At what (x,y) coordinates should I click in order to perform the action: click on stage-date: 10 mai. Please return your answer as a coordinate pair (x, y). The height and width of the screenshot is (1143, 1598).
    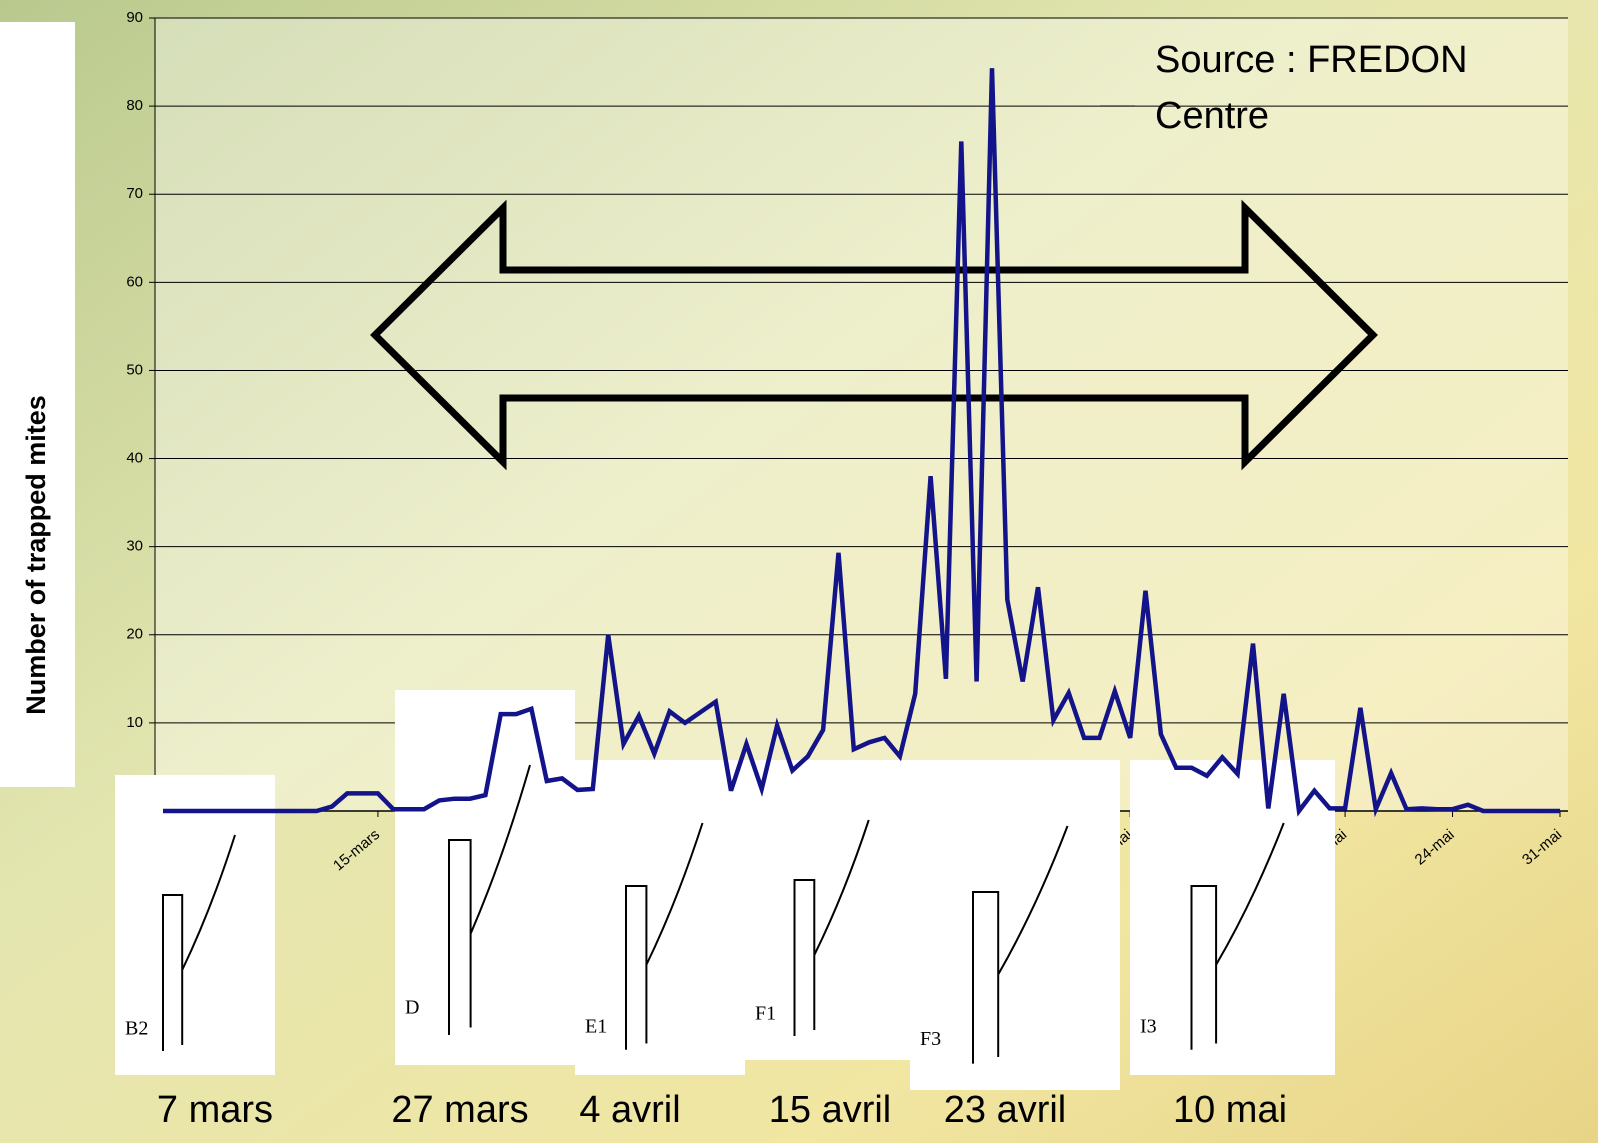
    Looking at the image, I should click on (1230, 1110).